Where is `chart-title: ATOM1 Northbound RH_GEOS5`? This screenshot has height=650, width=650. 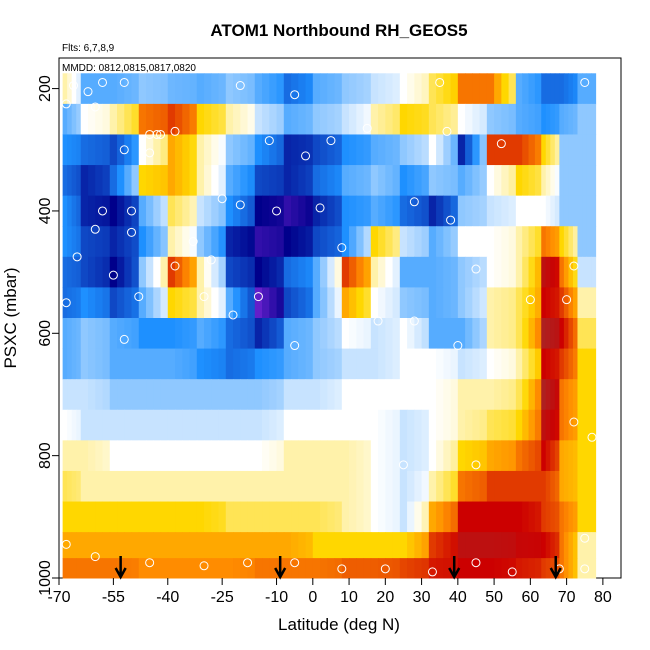 chart-title: ATOM1 Northbound RH_GEOS5 is located at coordinates (338, 30).